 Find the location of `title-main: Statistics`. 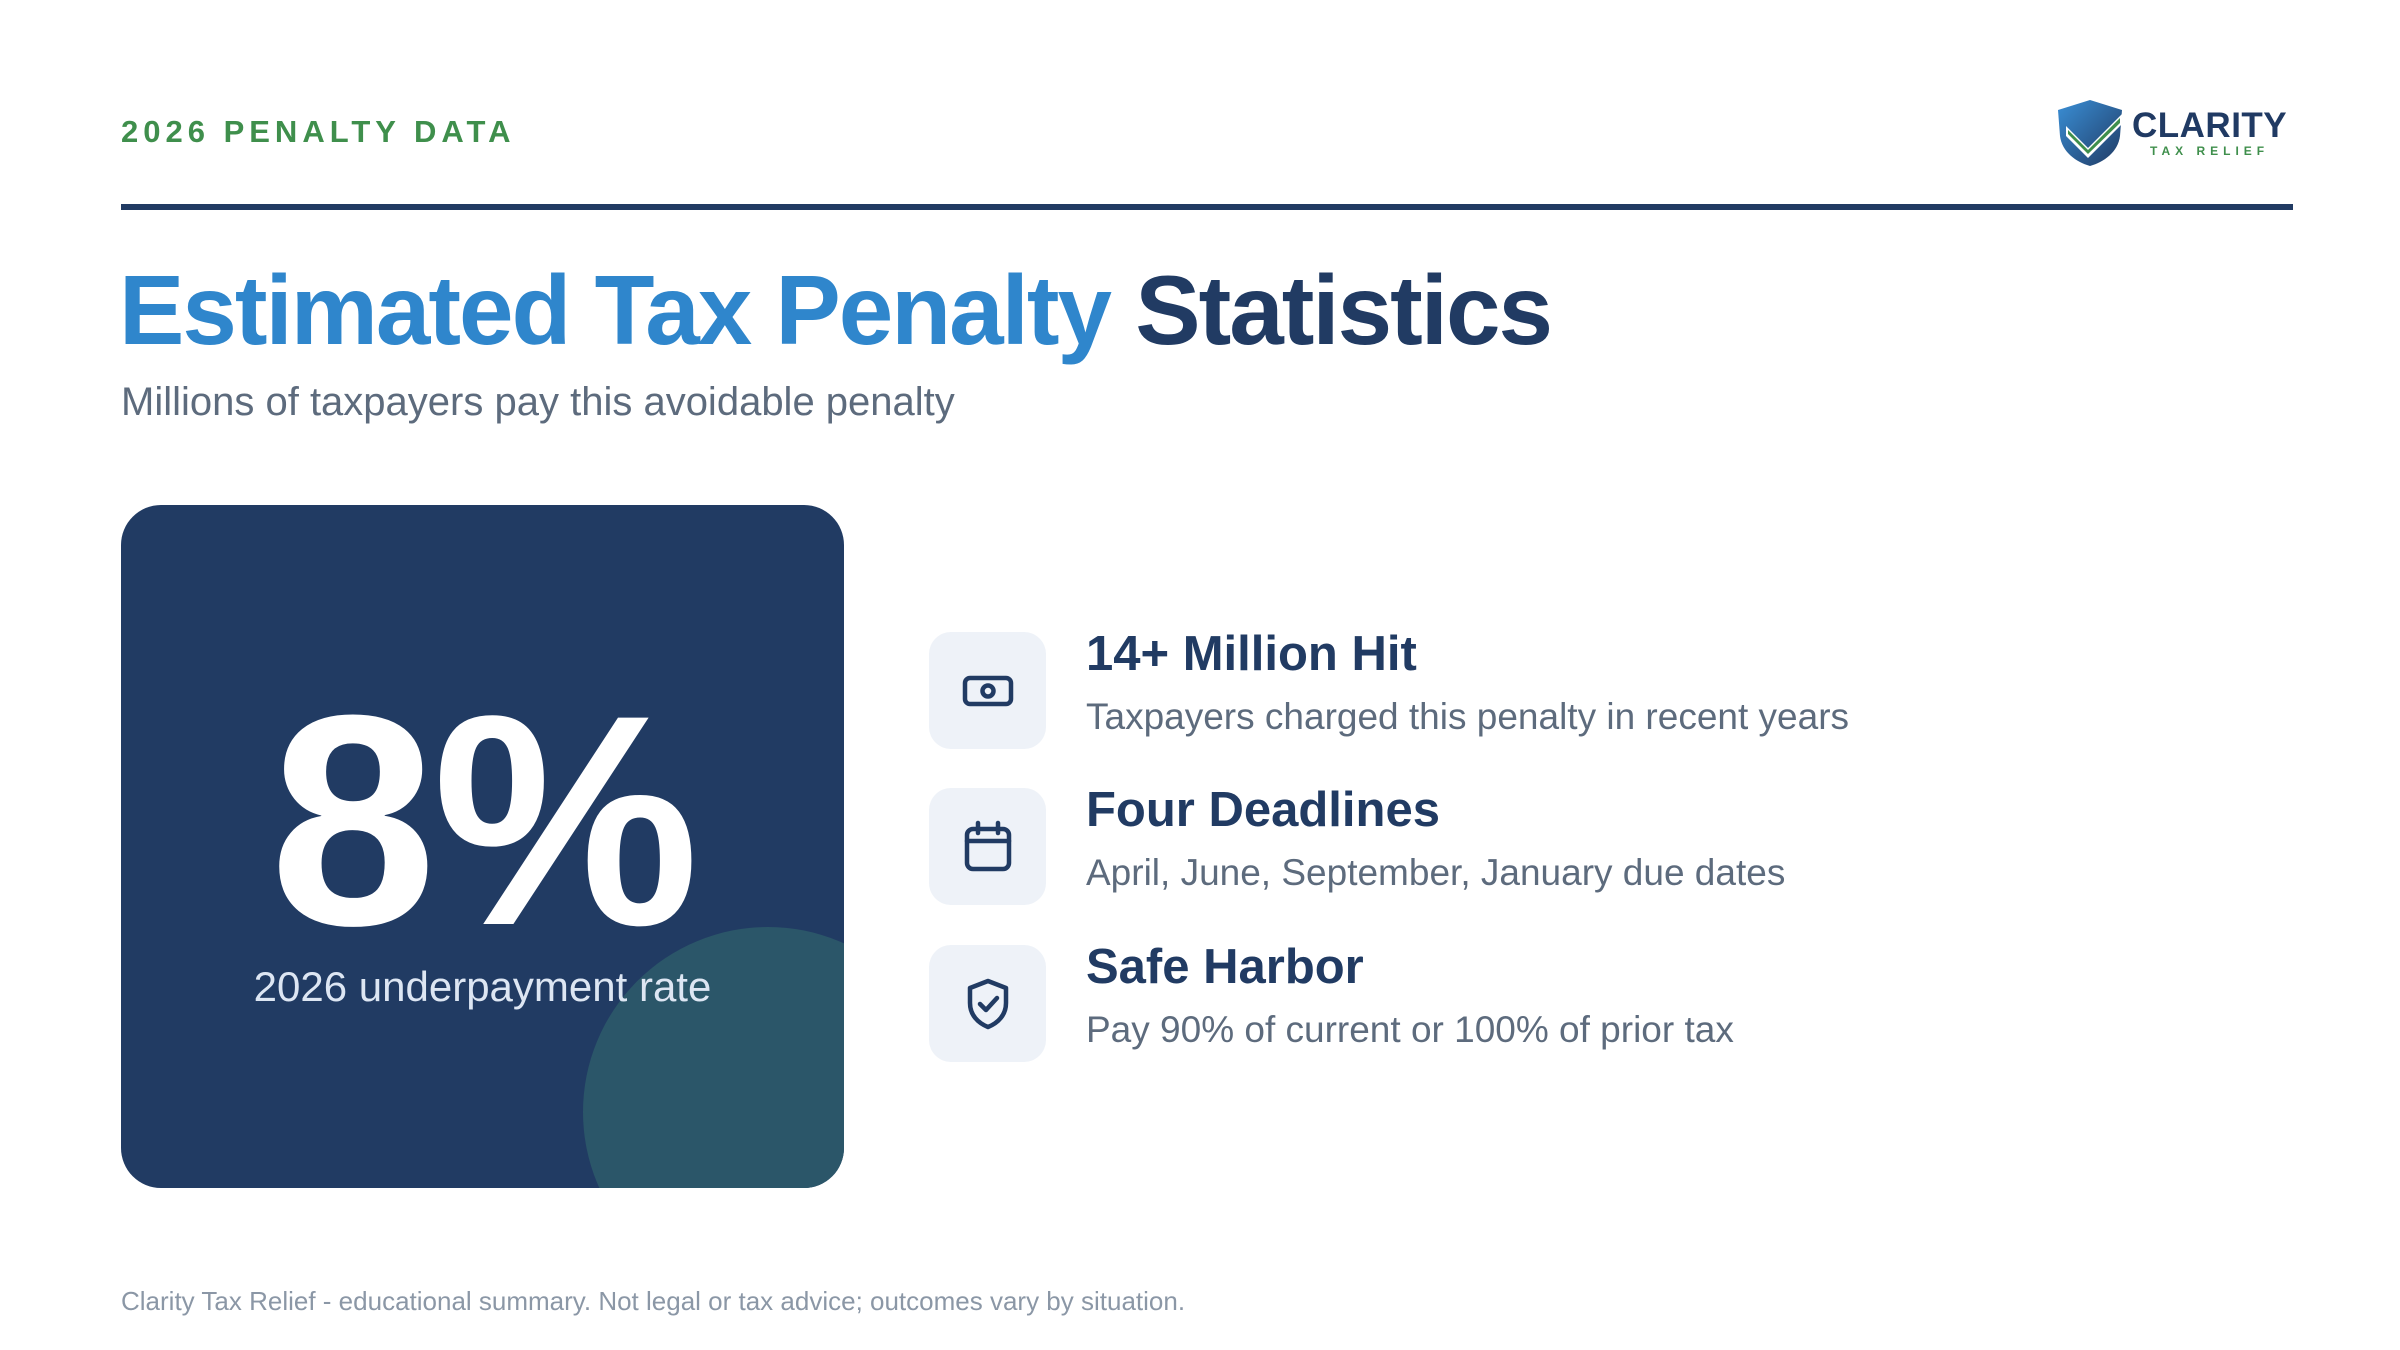

title-main: Statistics is located at coordinates (1344, 310).